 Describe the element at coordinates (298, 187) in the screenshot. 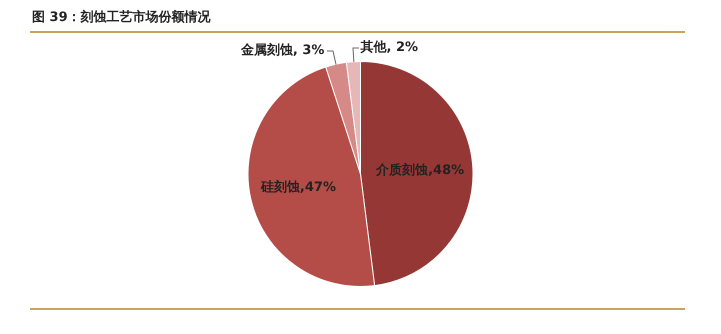

I see `slice-label: 硅刻蚀,47%` at that location.